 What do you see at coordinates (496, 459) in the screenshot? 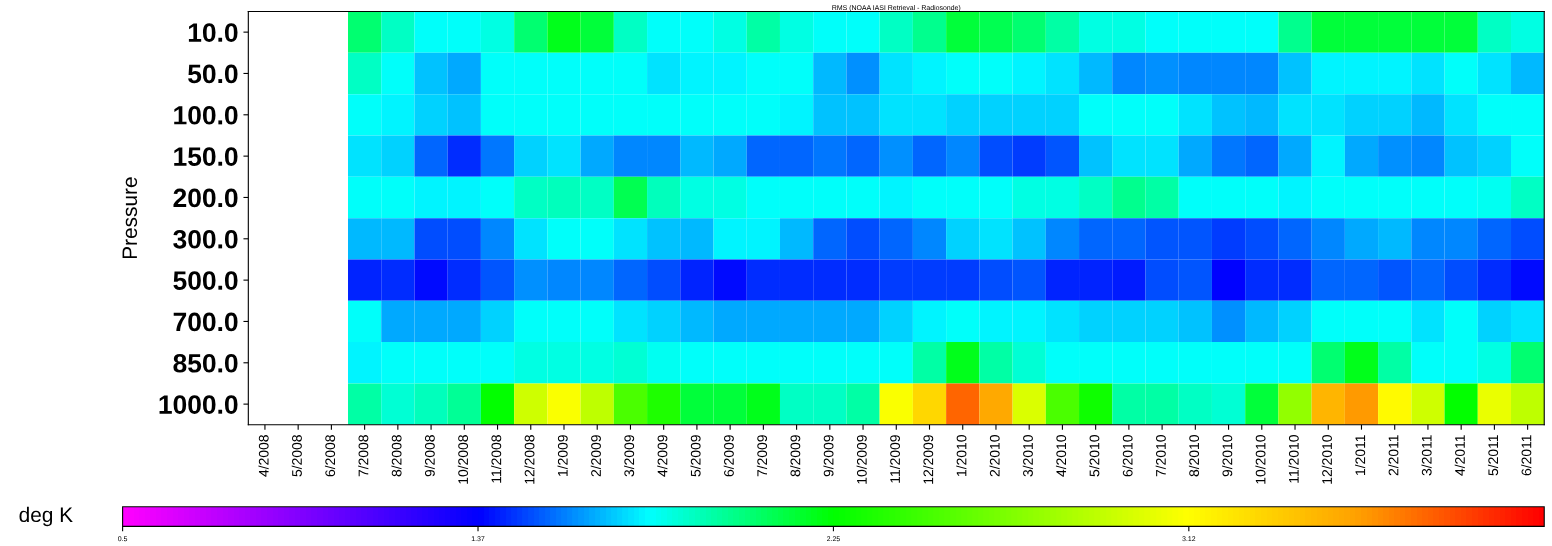
I see `x-tick-label: 11/2008` at bounding box center [496, 459].